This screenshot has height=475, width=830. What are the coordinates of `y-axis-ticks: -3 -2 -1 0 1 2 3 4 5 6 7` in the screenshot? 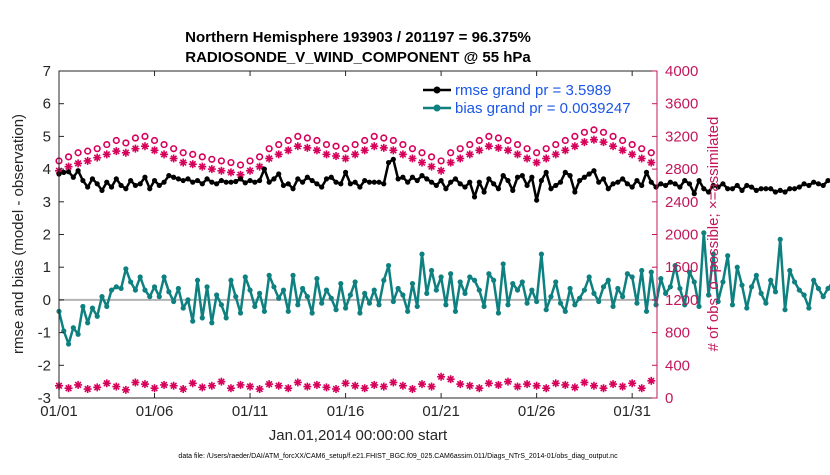 It's located at (51, 235).